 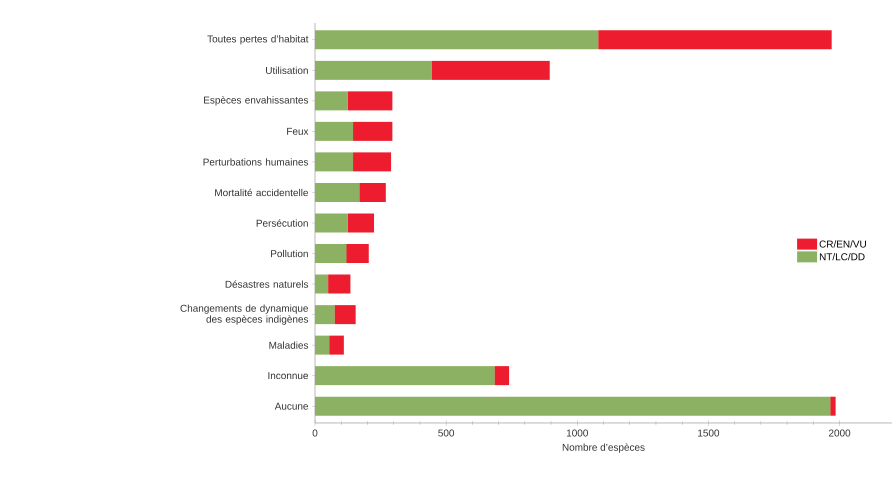 What do you see at coordinates (261, 192) in the screenshot?
I see `y-tick-label: Mortalité accidentelle` at bounding box center [261, 192].